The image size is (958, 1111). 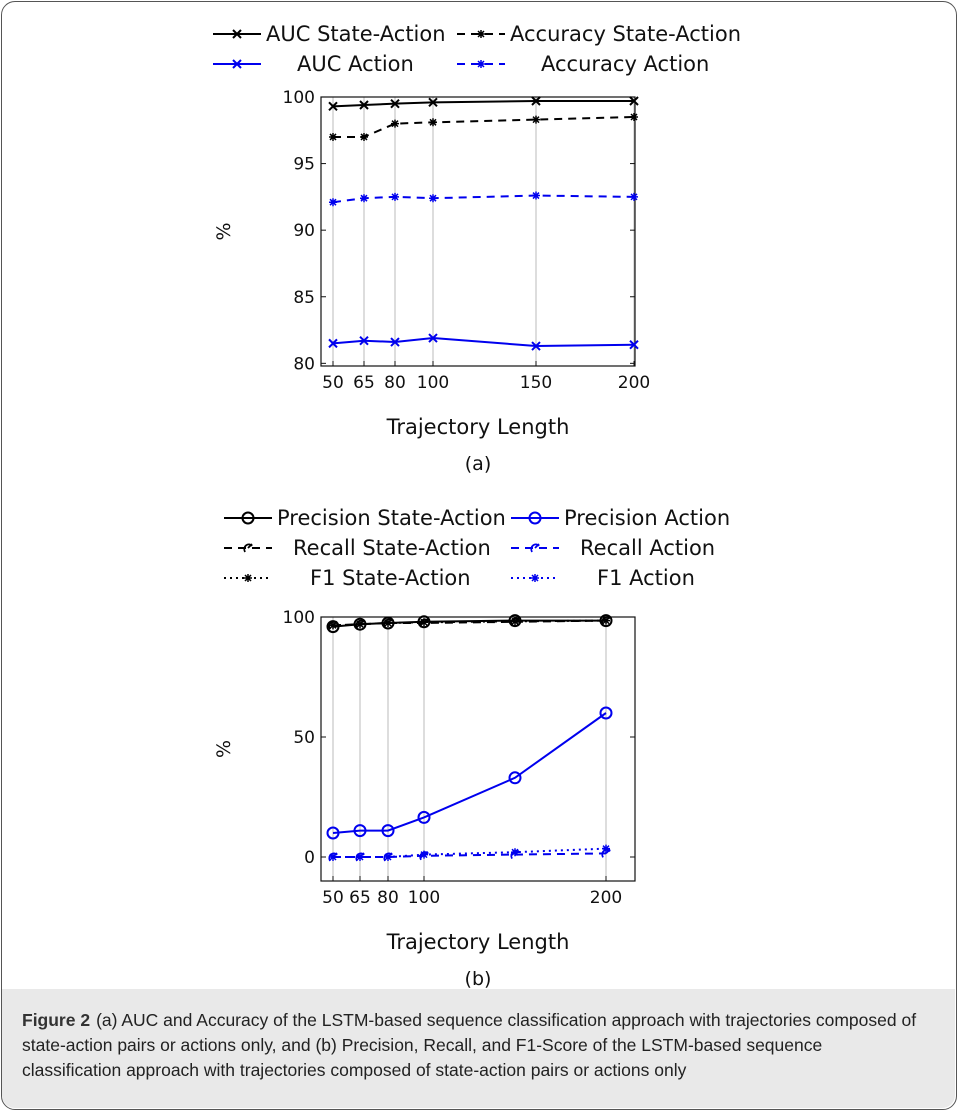 What do you see at coordinates (392, 548) in the screenshot?
I see `chart-b-legend-label: Recall State-Action` at bounding box center [392, 548].